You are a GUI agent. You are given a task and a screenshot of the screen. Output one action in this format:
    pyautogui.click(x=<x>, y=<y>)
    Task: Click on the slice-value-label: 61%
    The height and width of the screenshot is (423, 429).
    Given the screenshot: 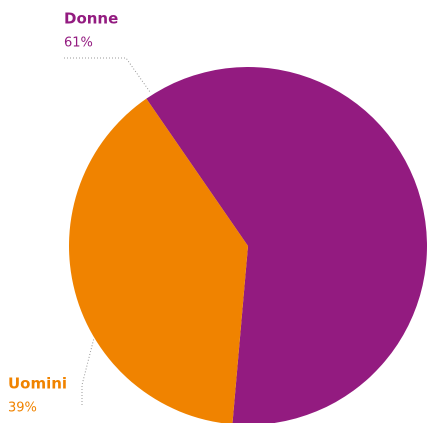 What is the action you would take?
    pyautogui.click(x=78, y=43)
    